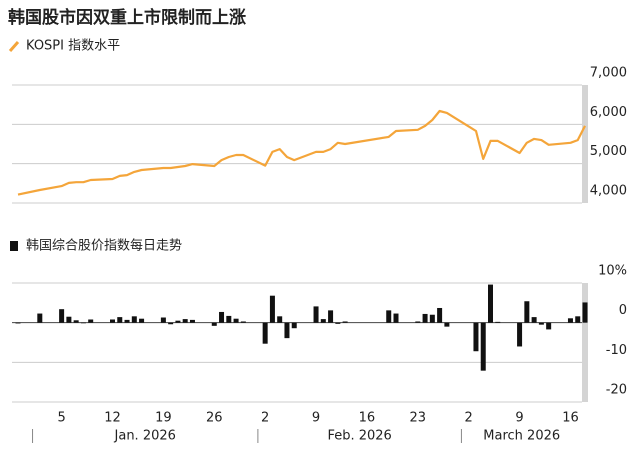 This screenshot has width=636, height=449. What do you see at coordinates (61, 418) in the screenshot?
I see `x-tick-label: 5` at bounding box center [61, 418].